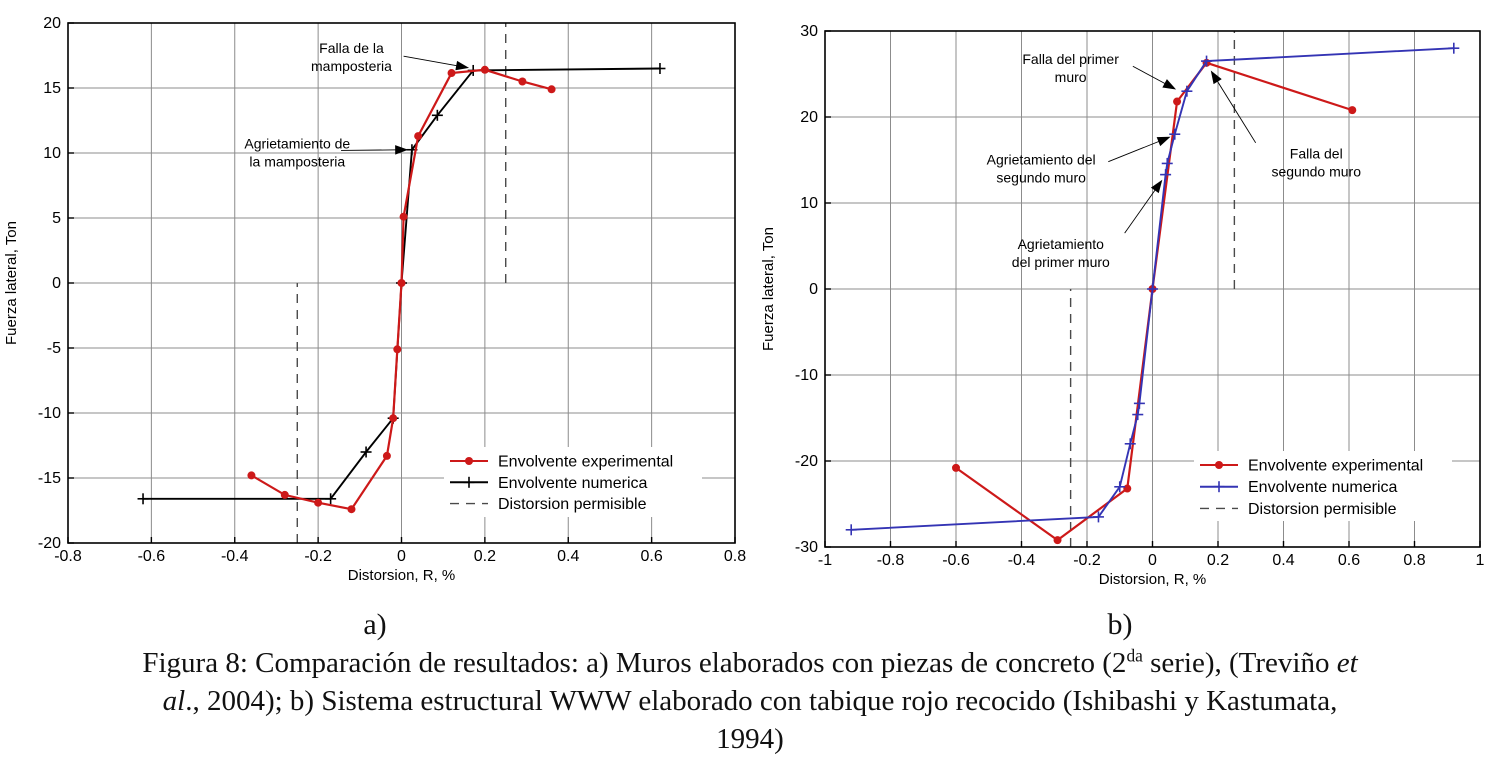 The height and width of the screenshot is (781, 1500). Describe the element at coordinates (54, 348) in the screenshot. I see `y-tick-label: -5` at that location.